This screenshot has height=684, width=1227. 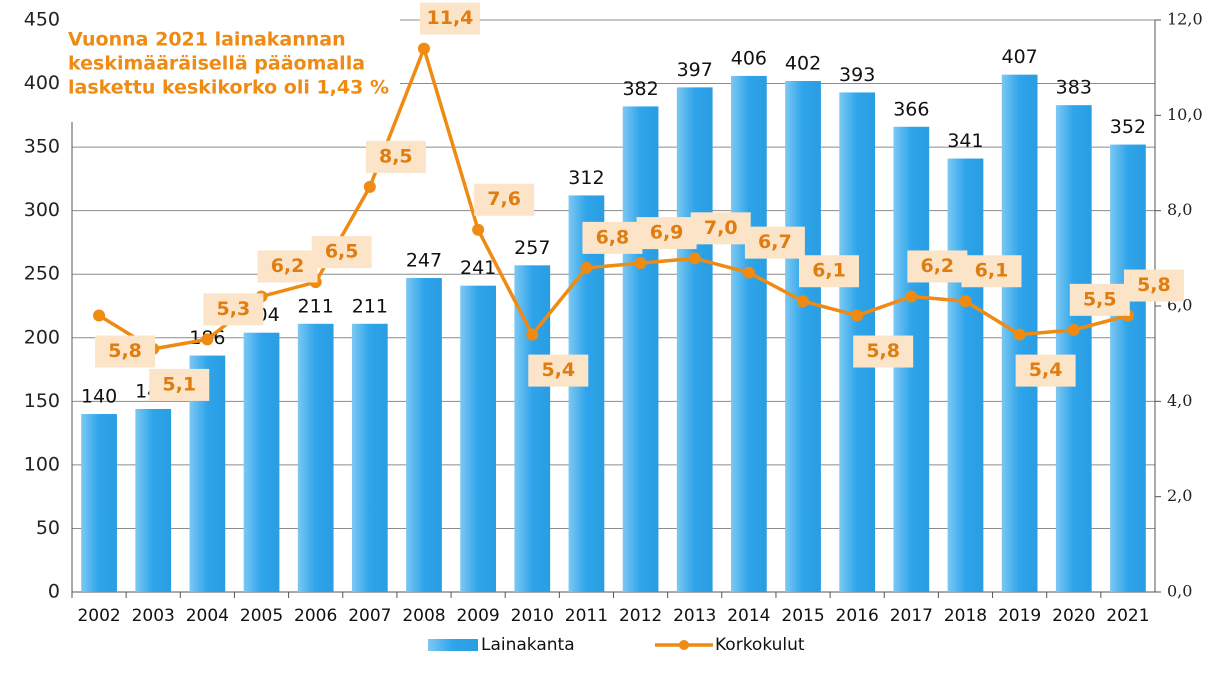 I want to click on bar-value-label: 366, so click(x=911, y=109).